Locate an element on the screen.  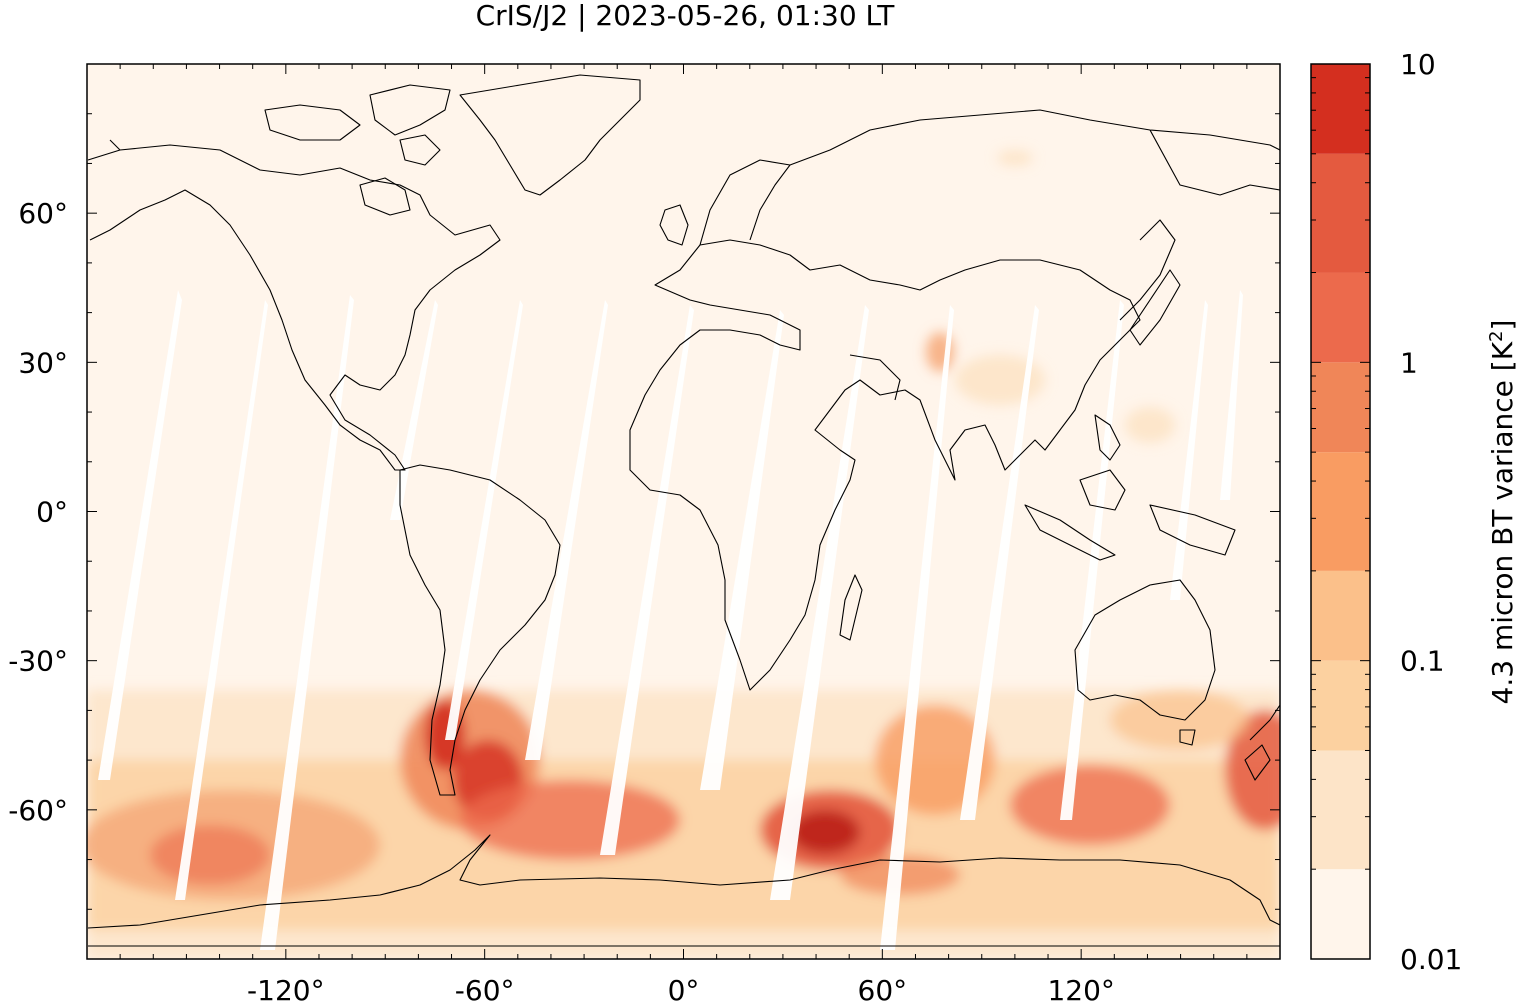
colorbar-tick-label: 1 is located at coordinates (1409, 362).